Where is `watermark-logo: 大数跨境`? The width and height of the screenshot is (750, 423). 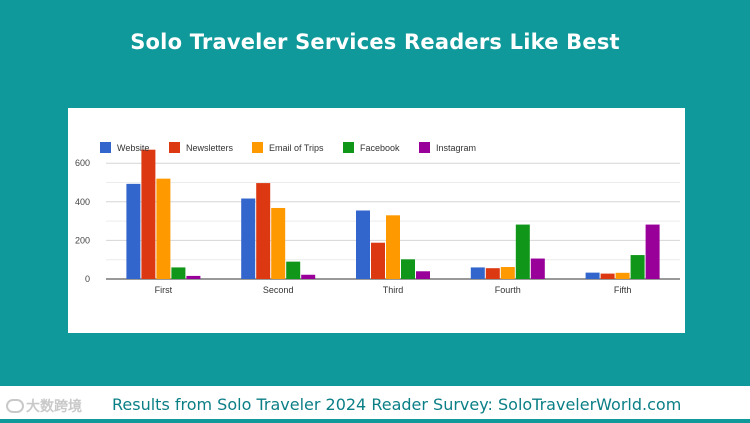
watermark-logo: 大数跨境 is located at coordinates (44, 406).